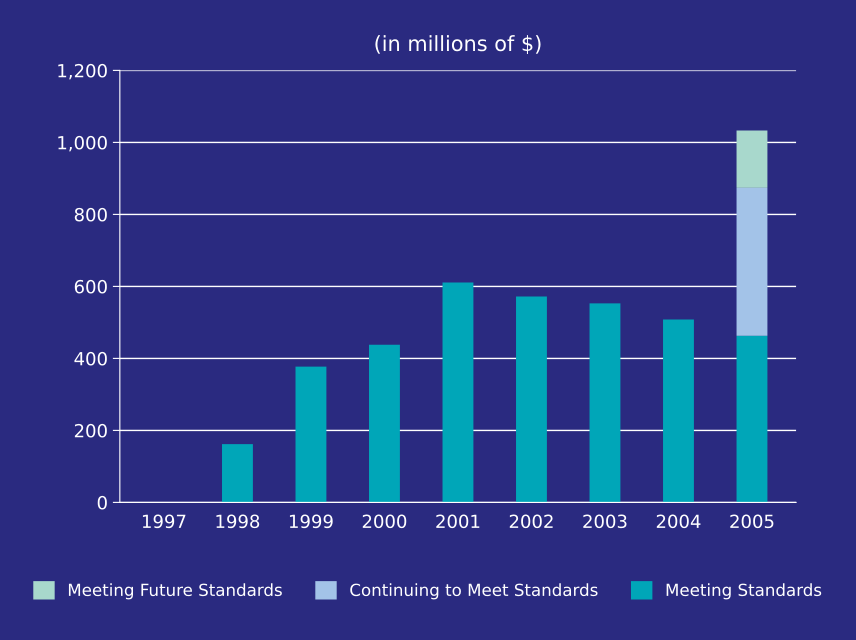  Describe the element at coordinates (90, 215) in the screenshot. I see `y-tick-label: 800` at that location.